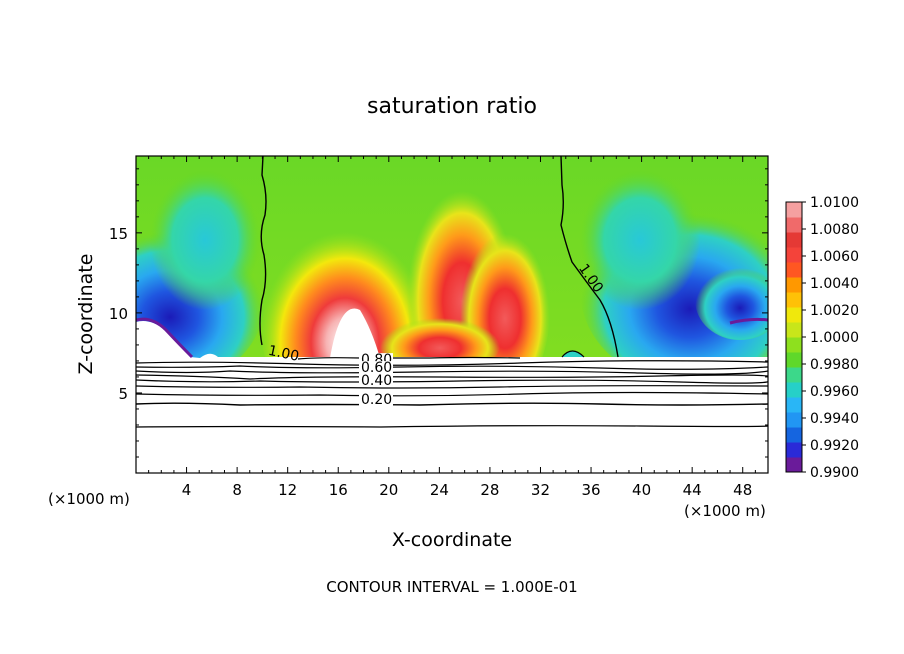  What do you see at coordinates (439, 490) in the screenshot?
I see `x-tick-label: 24` at bounding box center [439, 490].